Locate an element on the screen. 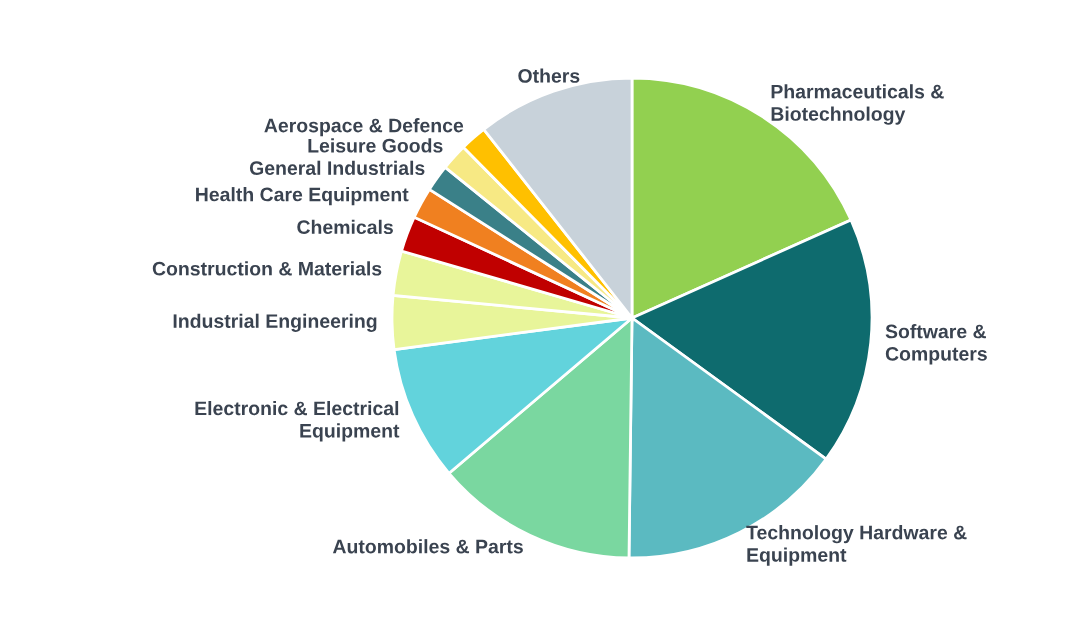 The height and width of the screenshot is (630, 1078). slice-label: Pharmaceuticals & Biotechnology is located at coordinates (857, 104).